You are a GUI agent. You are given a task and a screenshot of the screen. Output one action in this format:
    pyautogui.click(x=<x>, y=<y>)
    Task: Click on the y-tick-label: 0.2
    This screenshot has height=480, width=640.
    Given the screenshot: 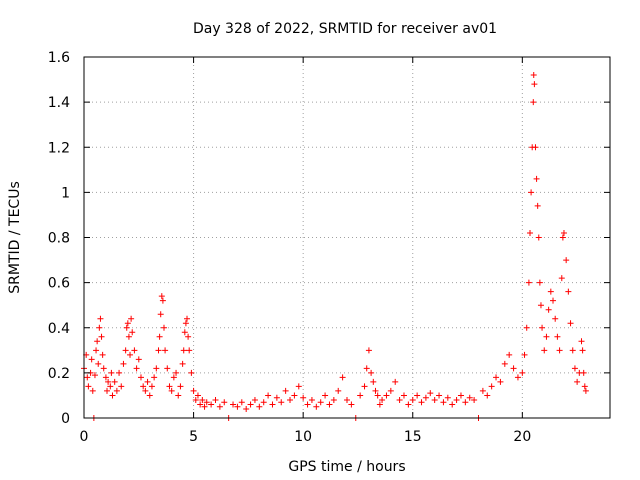 What is the action you would take?
    pyautogui.click(x=59, y=374)
    